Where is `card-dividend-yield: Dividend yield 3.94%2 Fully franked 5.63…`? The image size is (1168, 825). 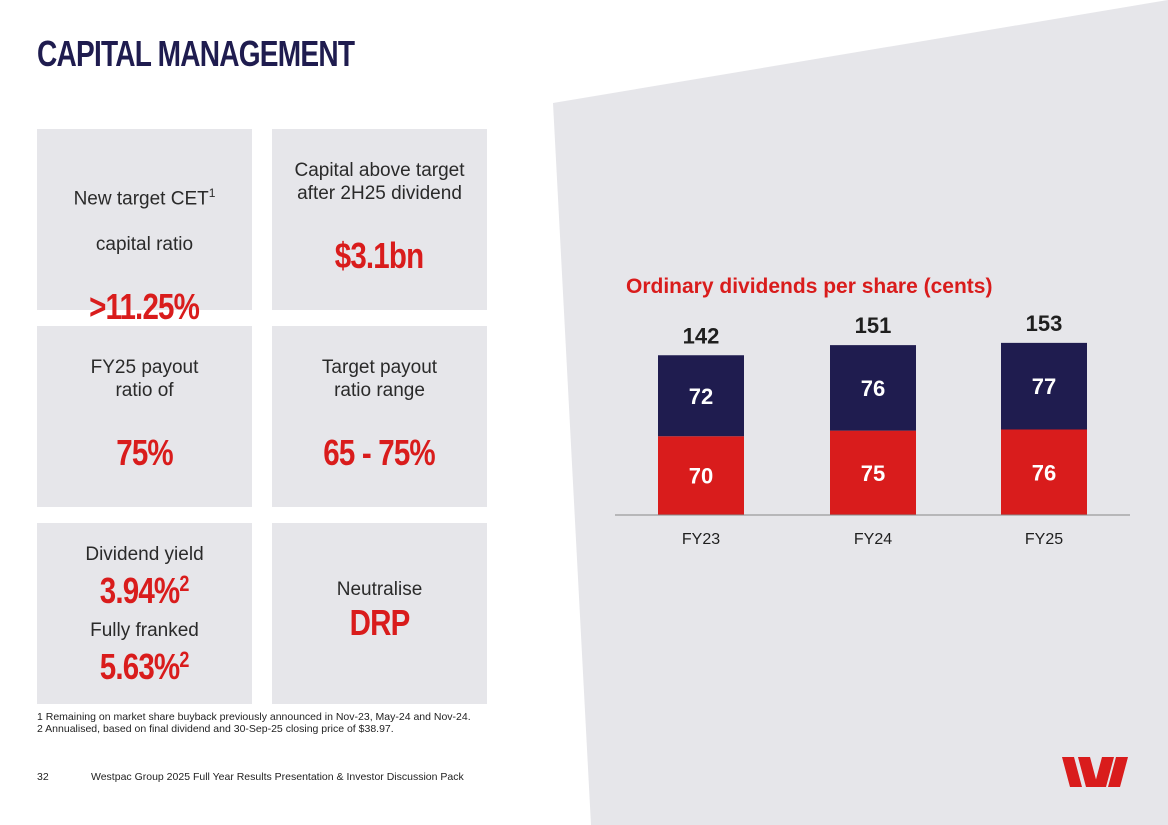
card-dividend-yield: Dividend yield 3.94%2 Fully franked 5.63… is located at coordinates (144, 613).